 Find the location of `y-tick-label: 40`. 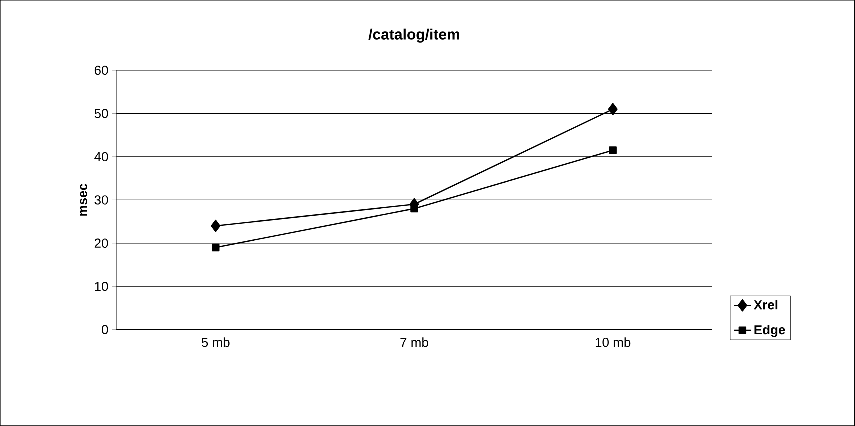

y-tick-label: 40 is located at coordinates (101, 157).